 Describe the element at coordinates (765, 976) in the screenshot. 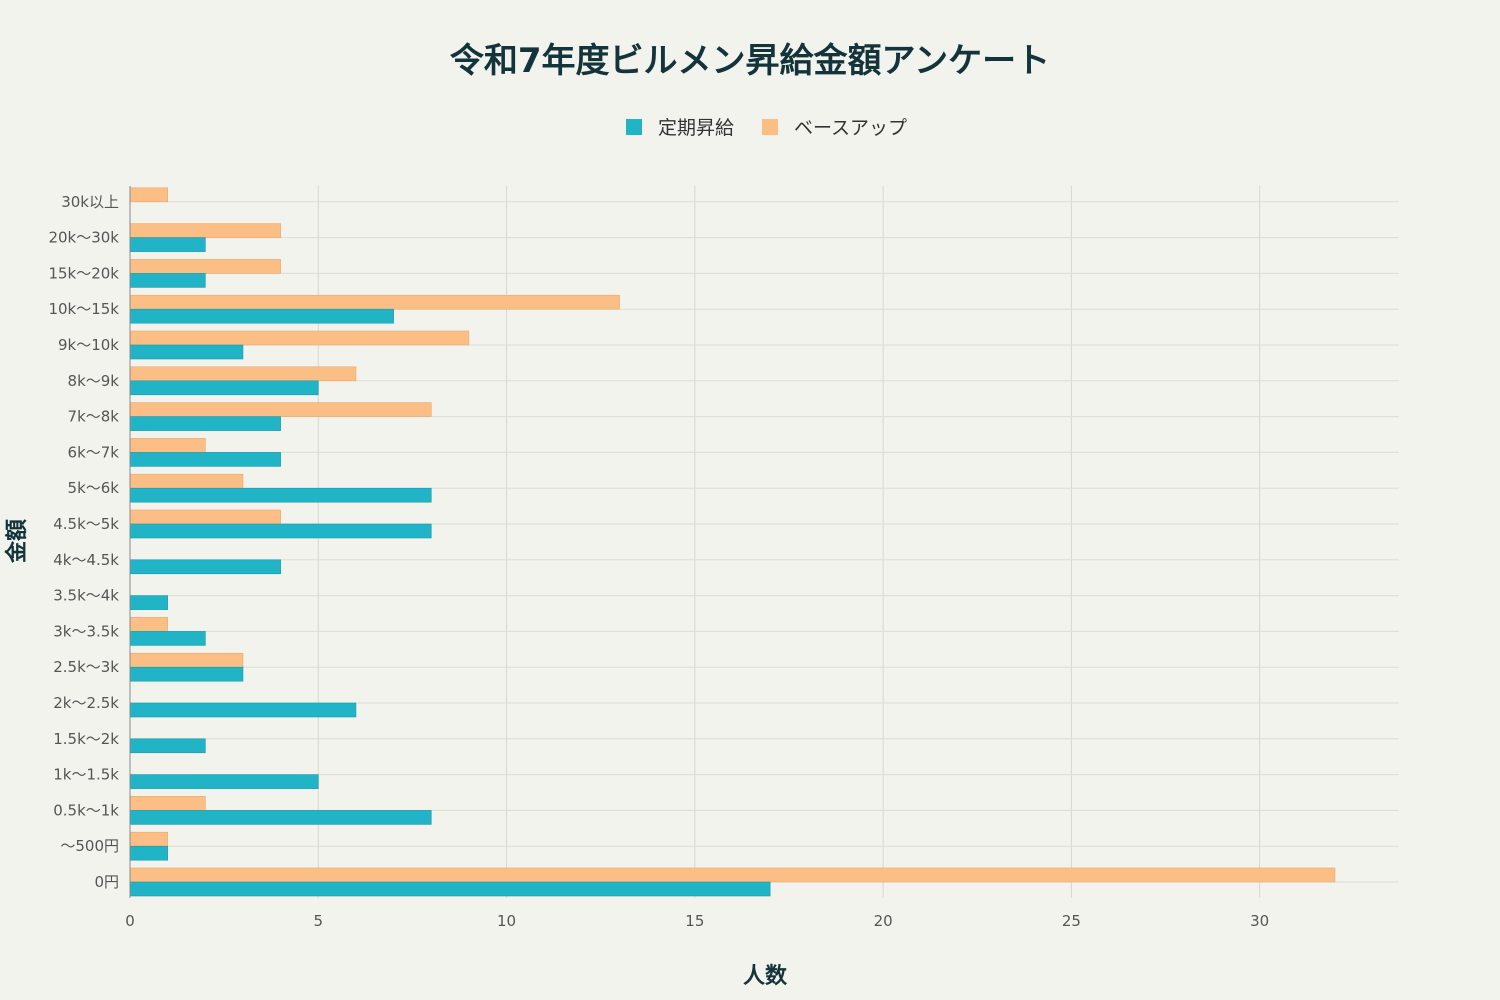

I see `x-axis-title: 人数` at that location.